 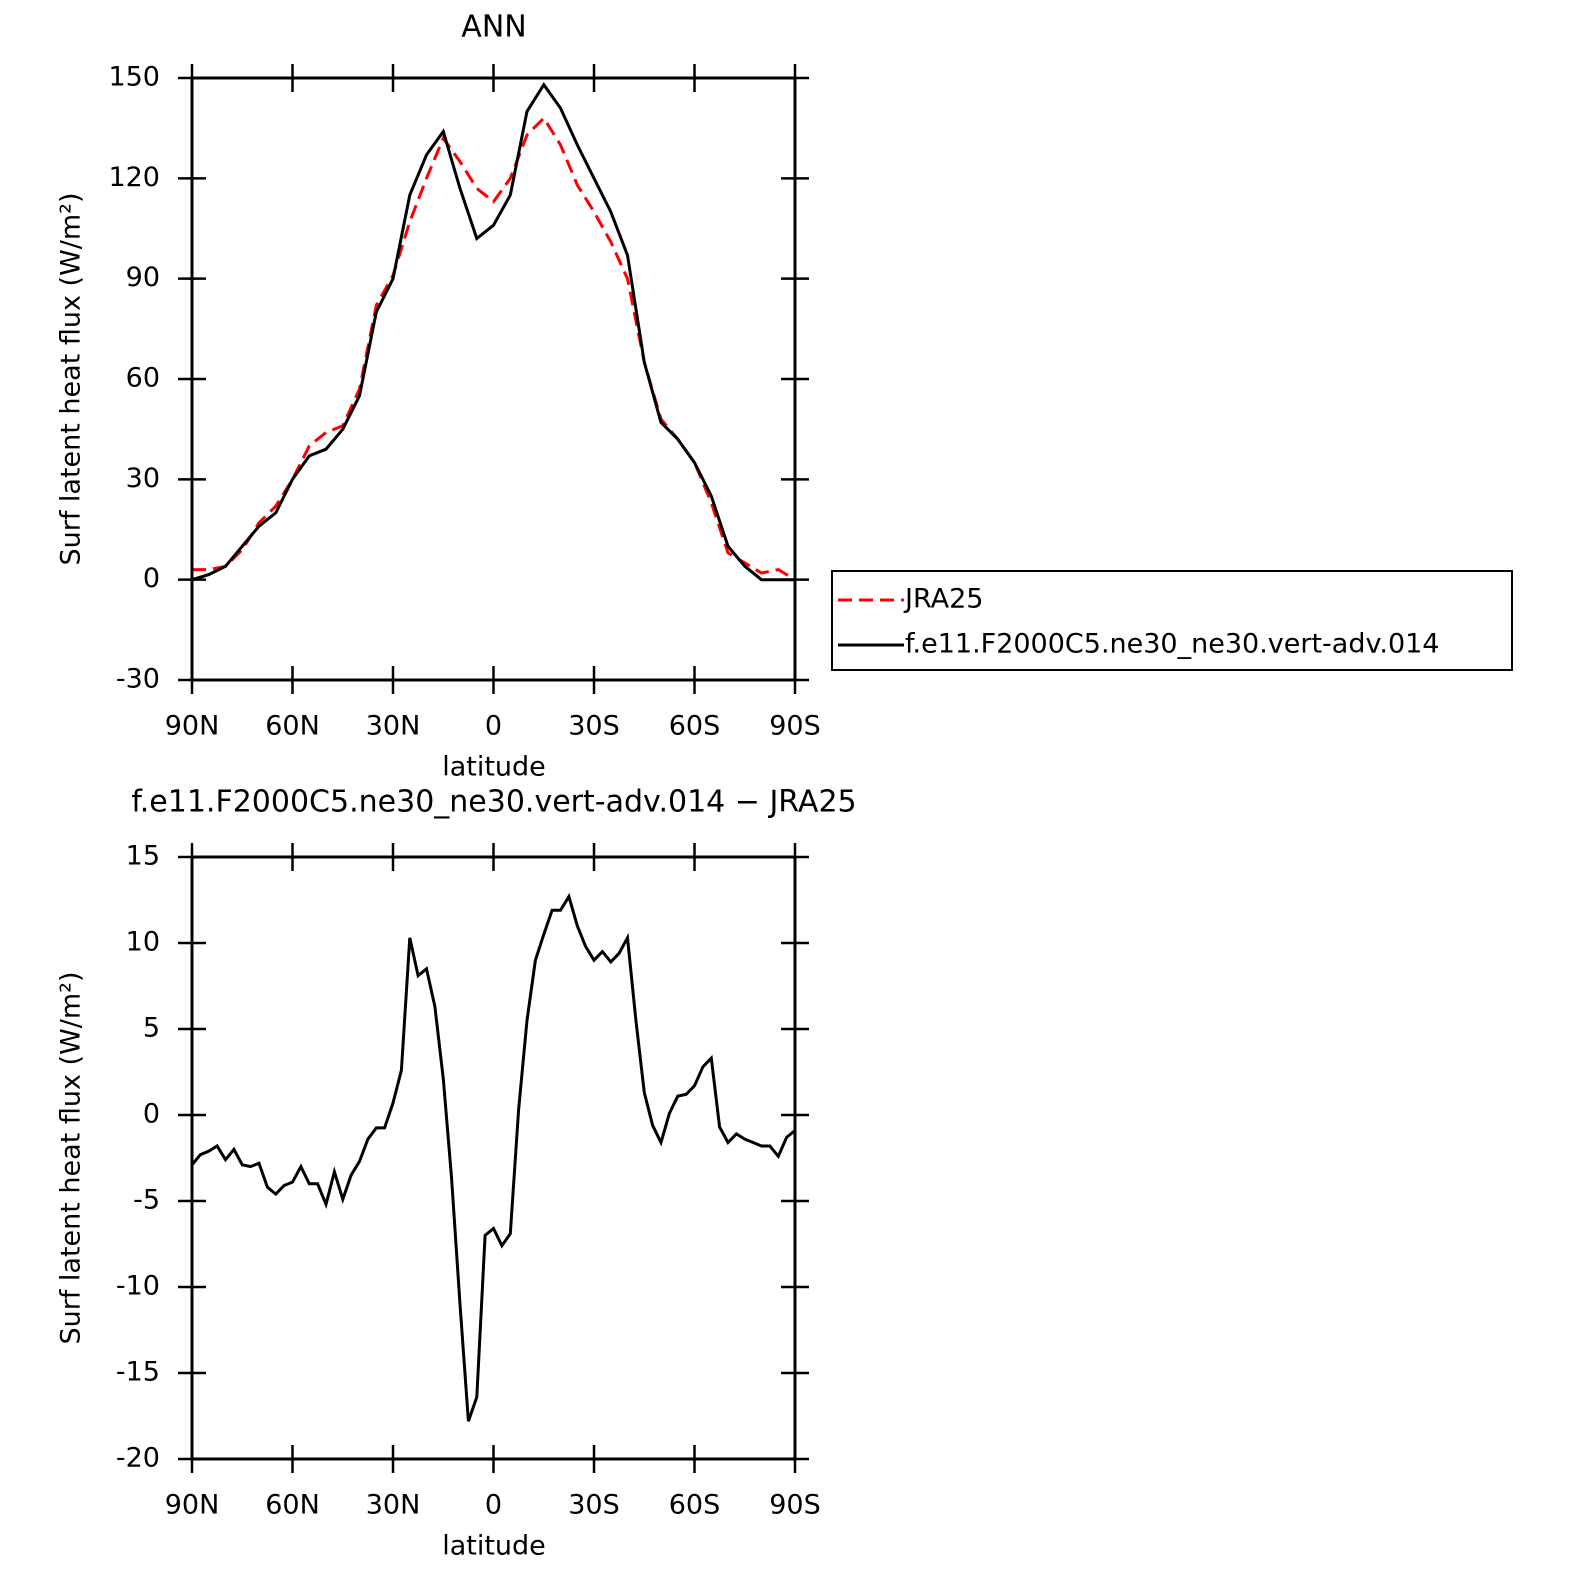 What do you see at coordinates (143, 856) in the screenshot?
I see `y-tick-label: 15` at bounding box center [143, 856].